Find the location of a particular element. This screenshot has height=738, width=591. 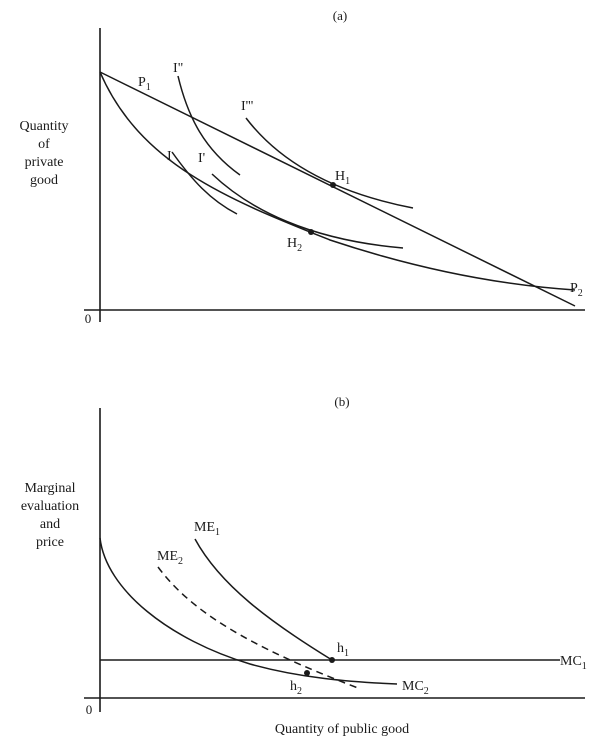

label-me2-sub: 2 is located at coordinates (180, 561).